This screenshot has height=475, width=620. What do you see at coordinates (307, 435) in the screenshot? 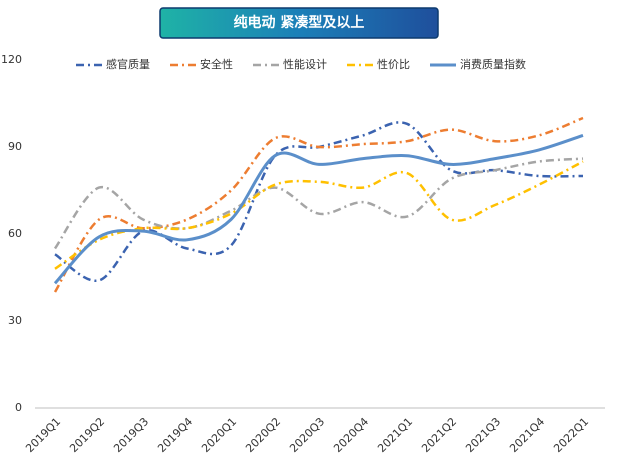
I see `x-tick-label: 2020Q3` at bounding box center [307, 435].